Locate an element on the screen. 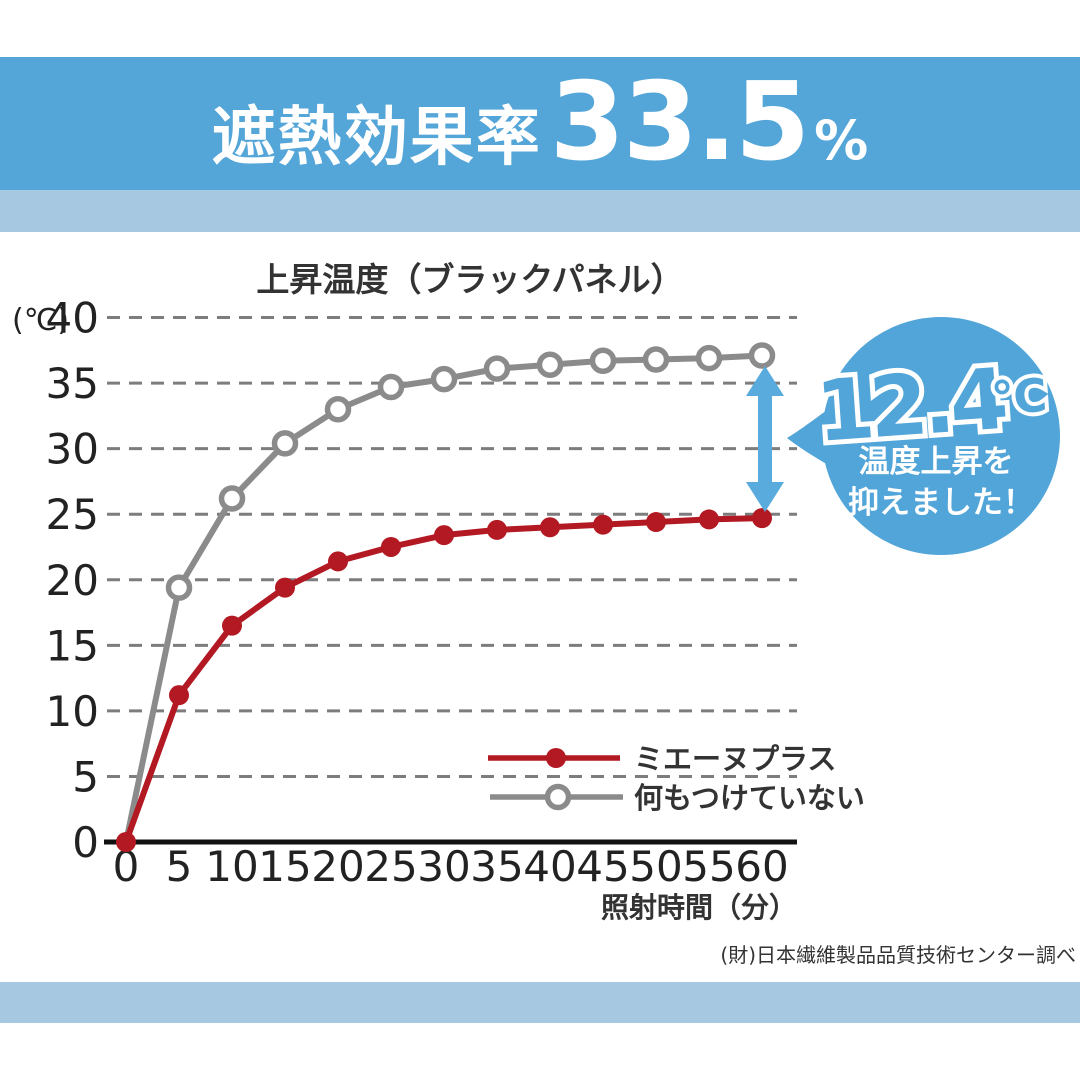 The width and height of the screenshot is (1080, 1080). banner-title: 遮熱効果率 33.5 % is located at coordinates (540, 123).